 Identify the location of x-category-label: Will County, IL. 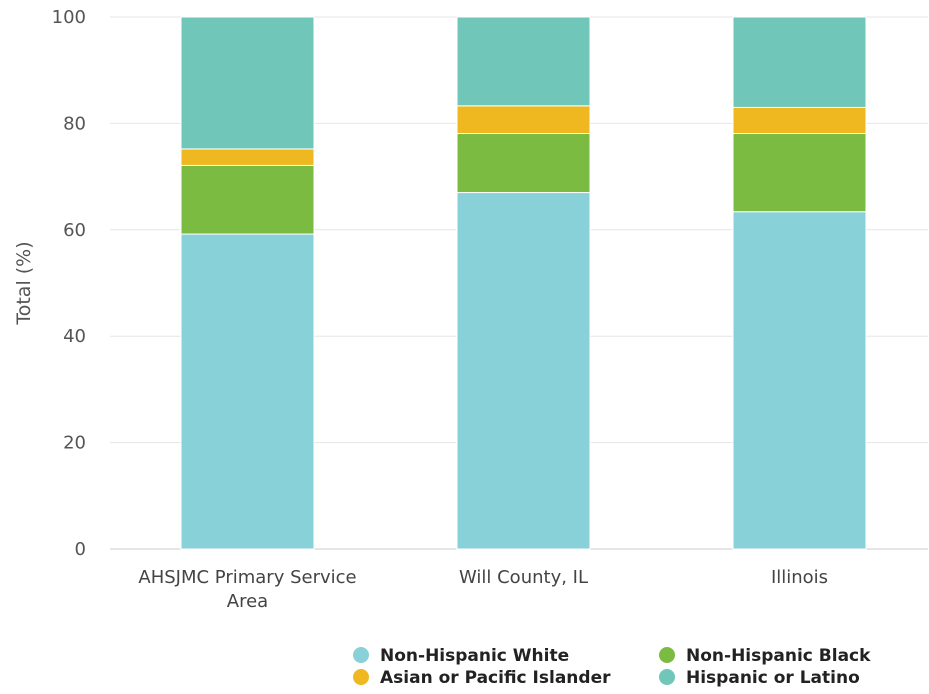
(523, 577).